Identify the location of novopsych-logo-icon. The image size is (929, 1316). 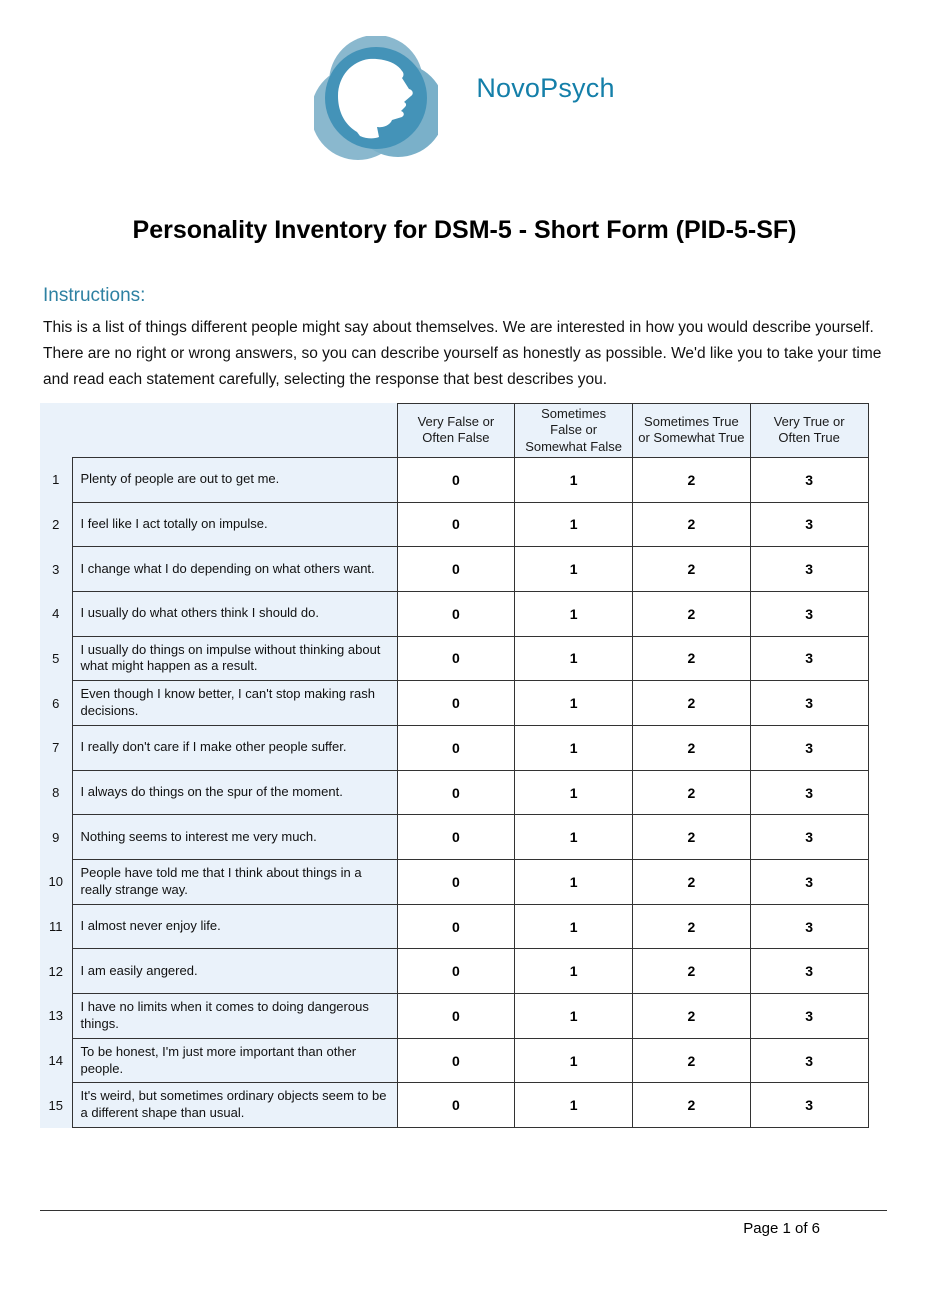
(376, 98).